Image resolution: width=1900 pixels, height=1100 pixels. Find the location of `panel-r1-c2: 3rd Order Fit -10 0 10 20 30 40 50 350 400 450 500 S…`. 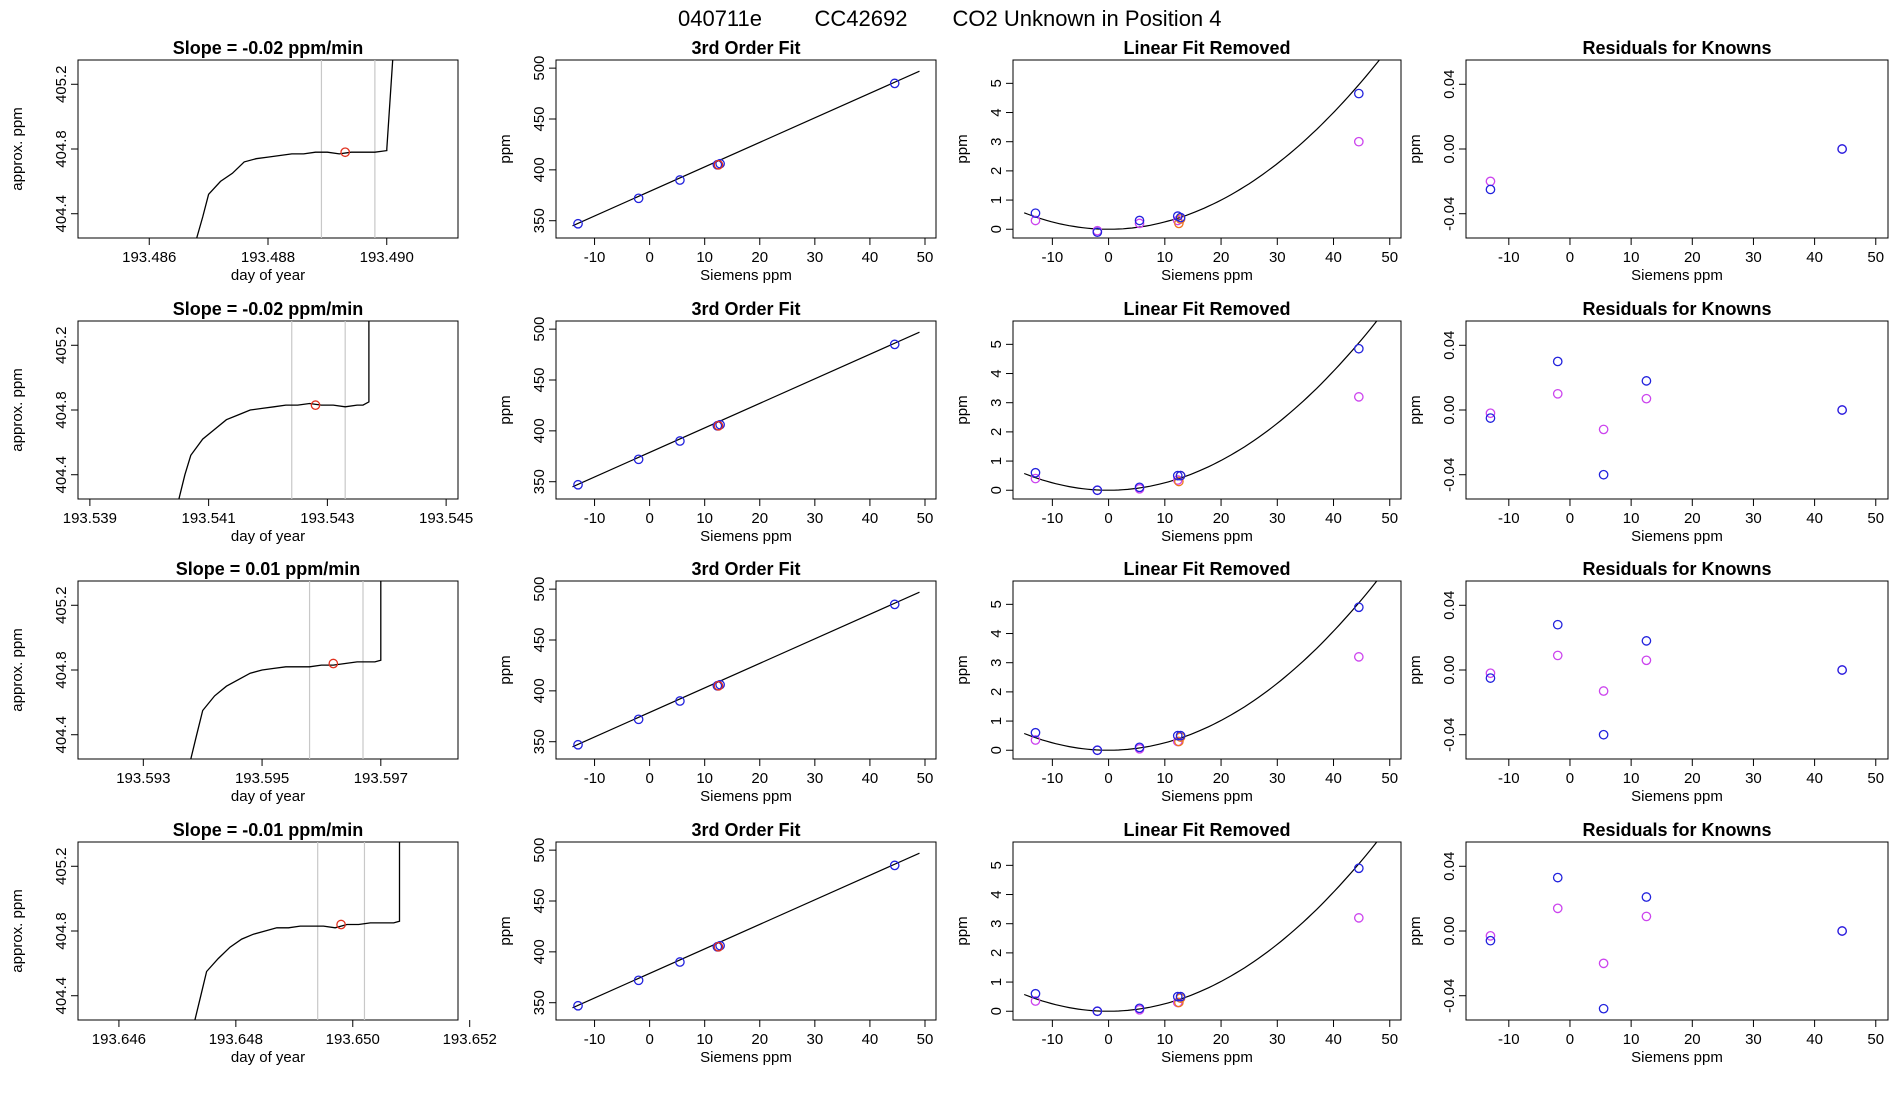

panel-r1-c2: 3rd Order Fit -10 0 10 20 30 40 50 350 400 450 500 S… is located at coordinates (717, 161).